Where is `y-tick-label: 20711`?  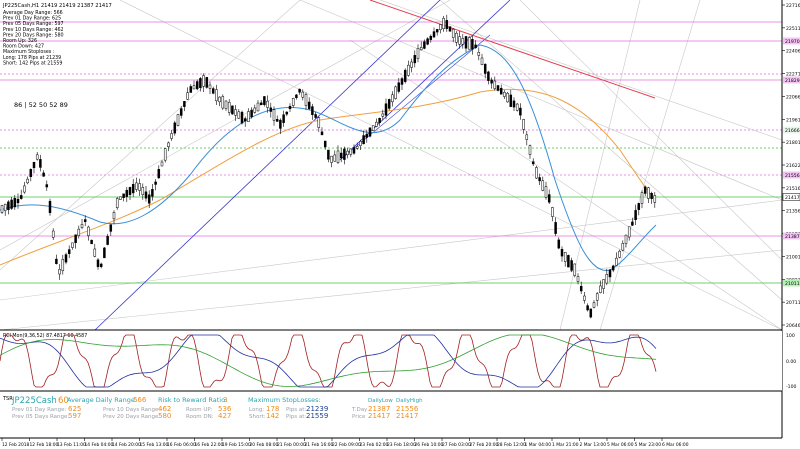 y-tick-label: 20711 is located at coordinates (793, 303).